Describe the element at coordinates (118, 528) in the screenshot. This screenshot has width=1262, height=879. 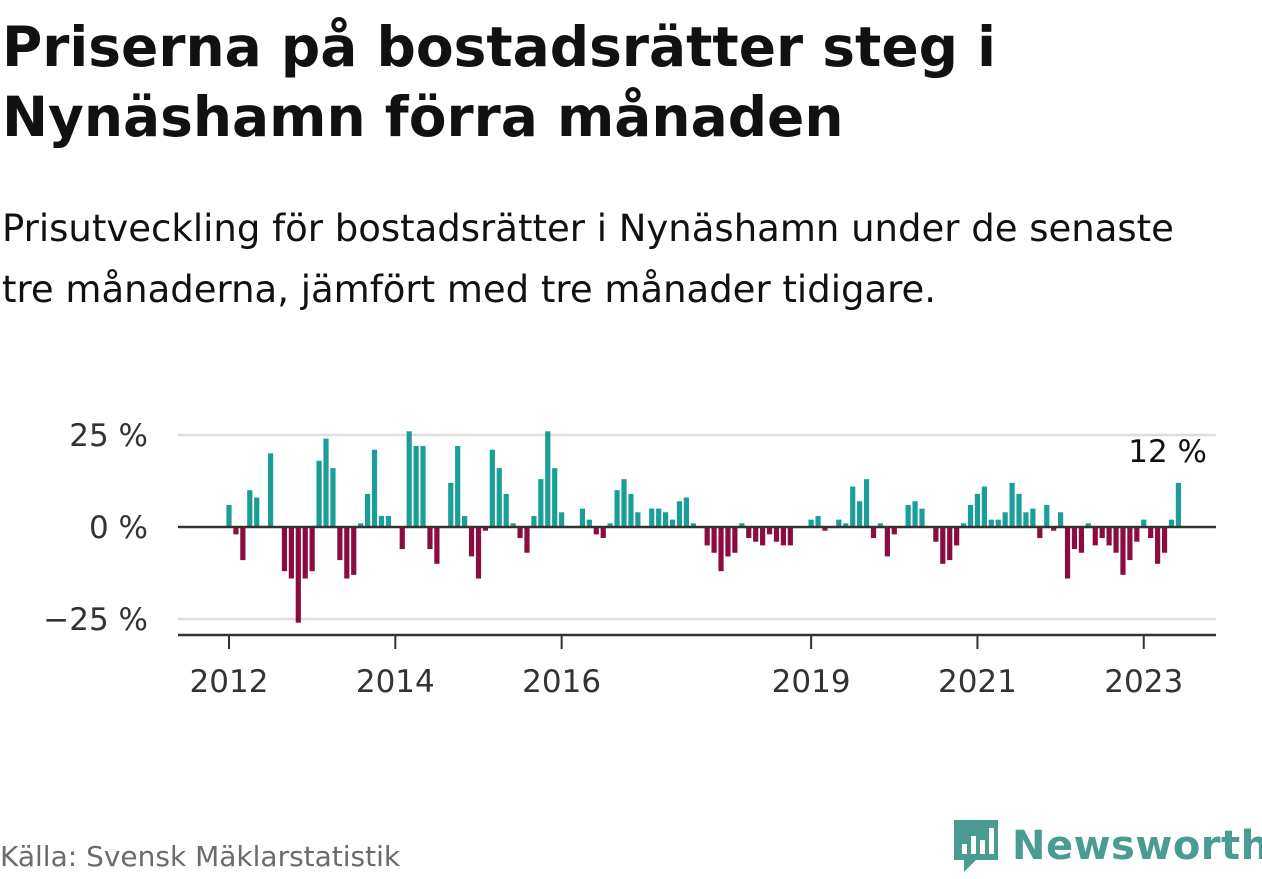
I see `y-tick-label: 0 %` at that location.